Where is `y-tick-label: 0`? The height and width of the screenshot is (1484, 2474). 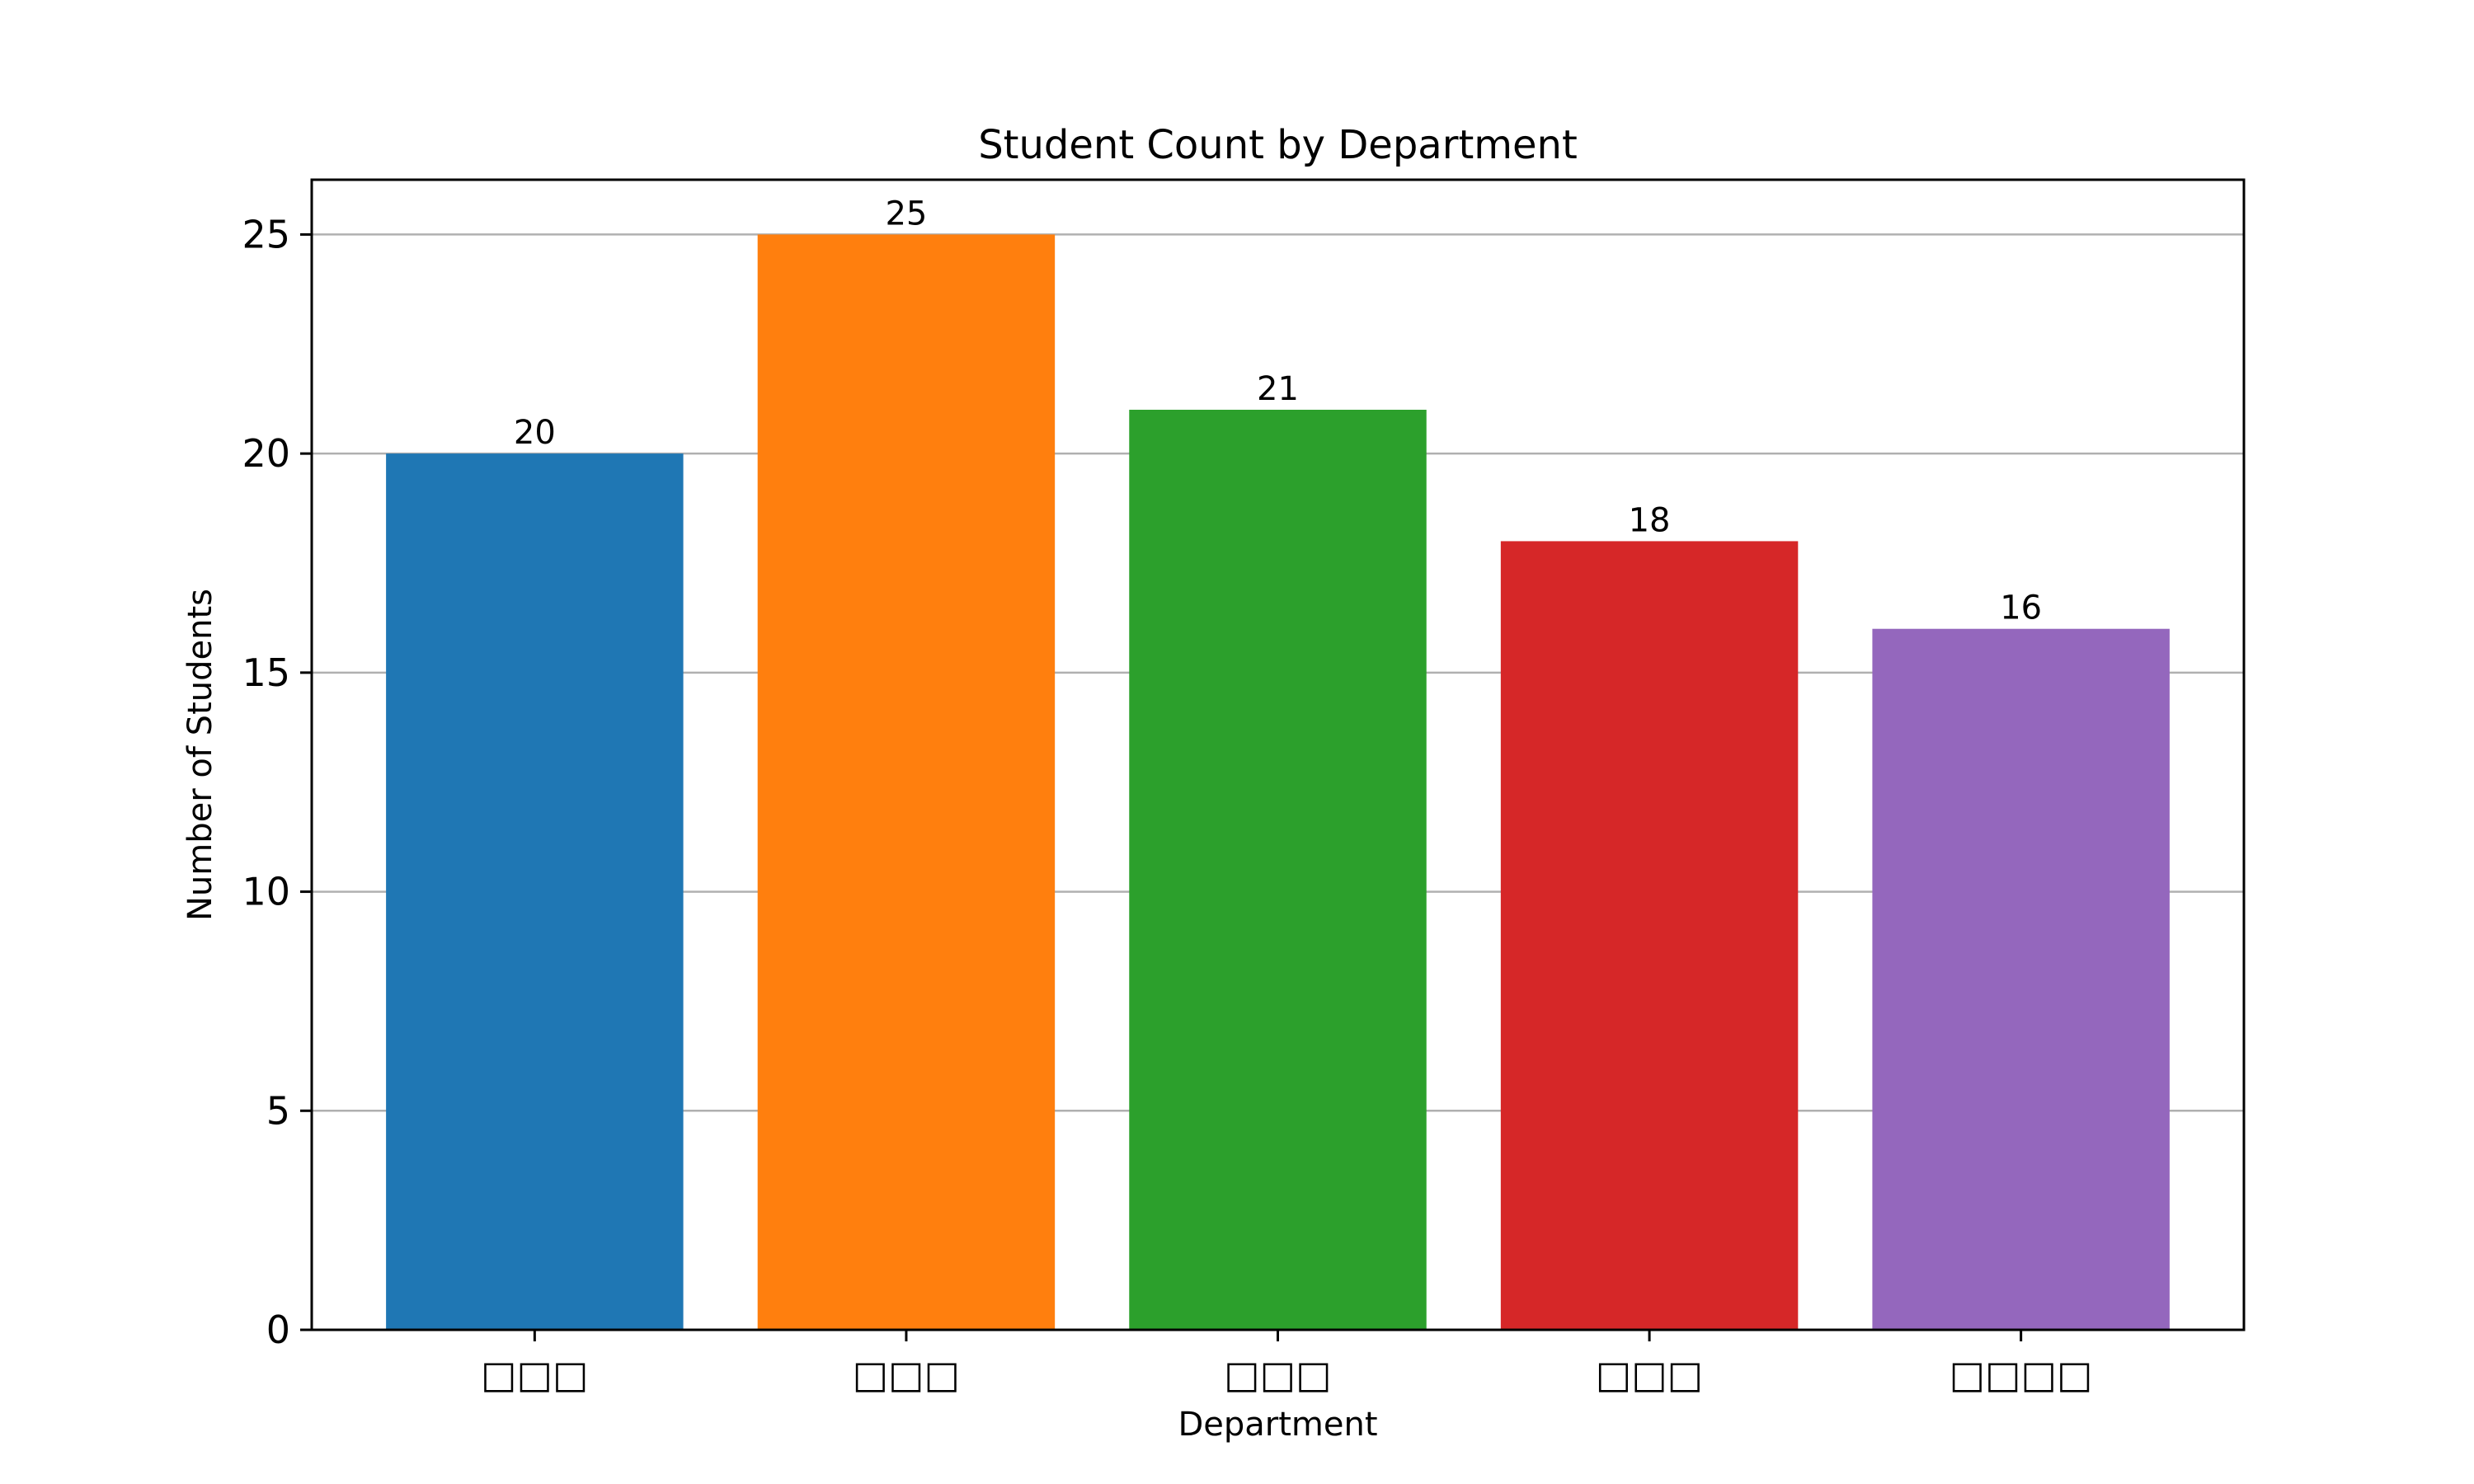
y-tick-label: 0 is located at coordinates (278, 1330).